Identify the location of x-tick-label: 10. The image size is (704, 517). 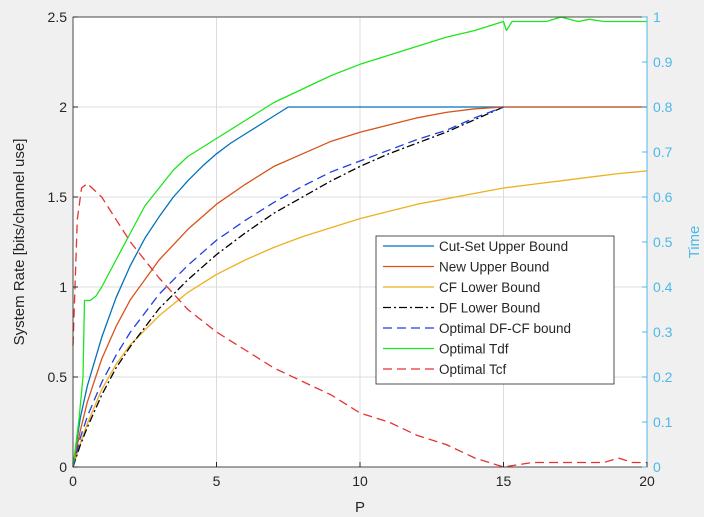
(360, 481).